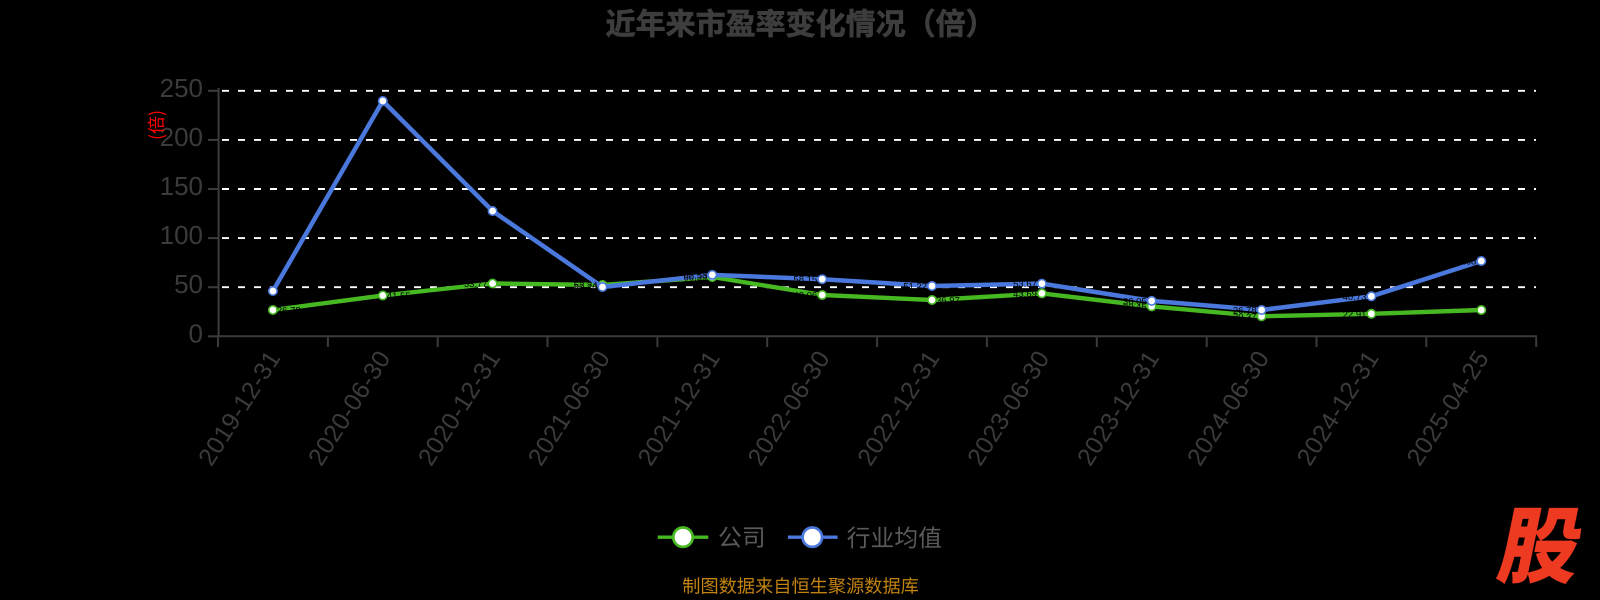 The height and width of the screenshot is (600, 1600). What do you see at coordinates (1118, 408) in the screenshot?
I see `svg-text: 2023-12-31` at bounding box center [1118, 408].